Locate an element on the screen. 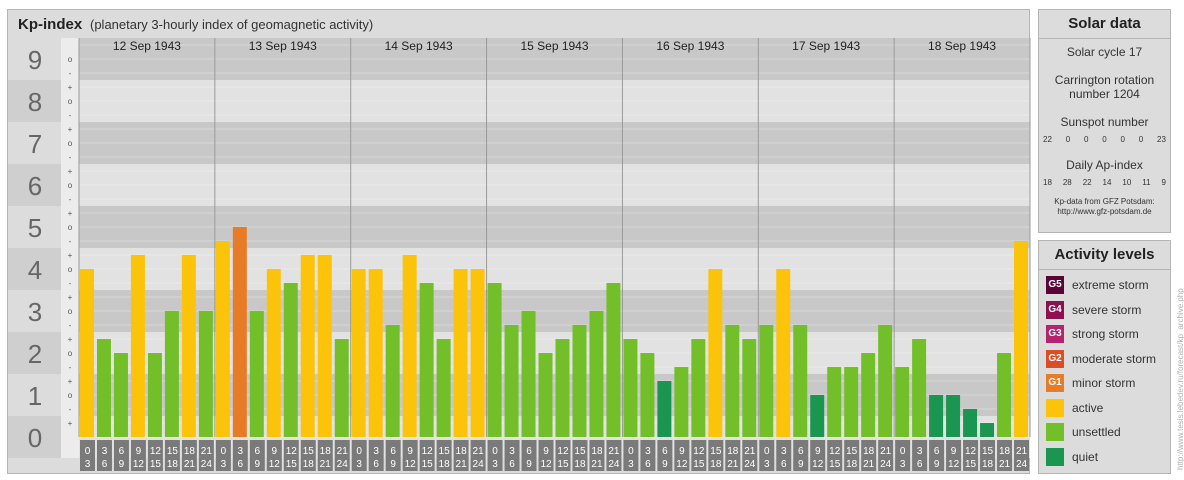 This screenshot has height=480, width=1184. activity-level-row: G3 strong storm is located at coordinates (1104, 334).